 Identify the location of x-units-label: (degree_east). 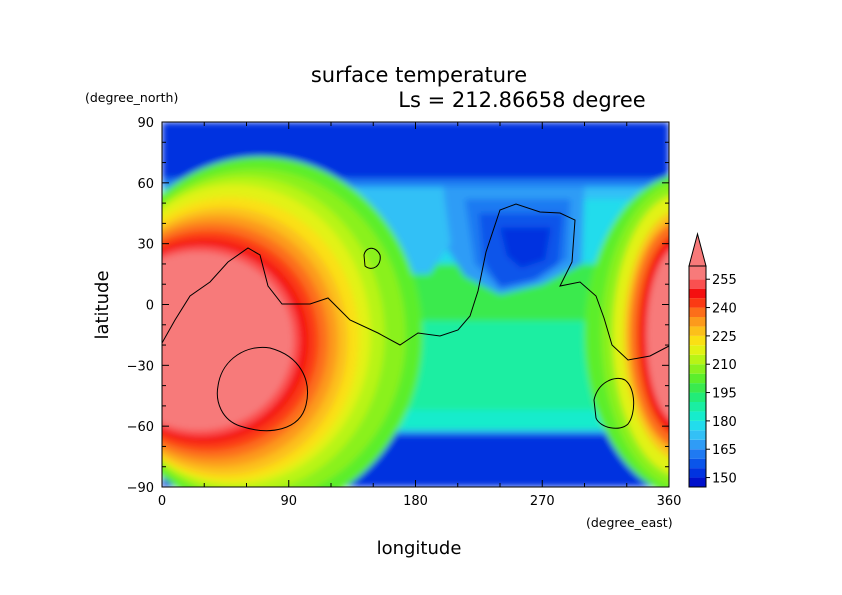
(629, 522).